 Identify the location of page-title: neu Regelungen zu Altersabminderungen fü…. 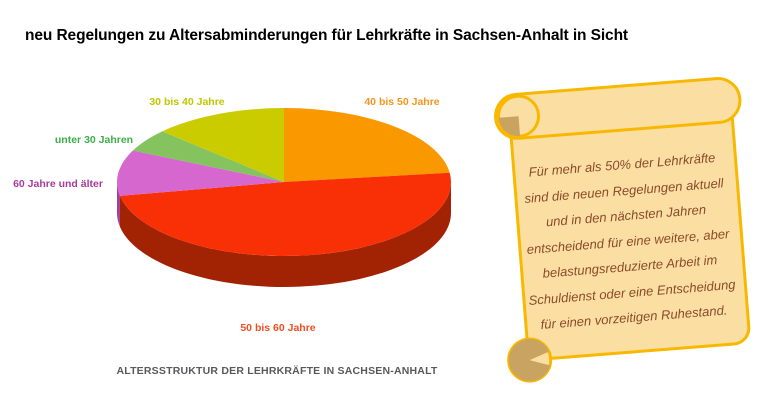
(326, 35).